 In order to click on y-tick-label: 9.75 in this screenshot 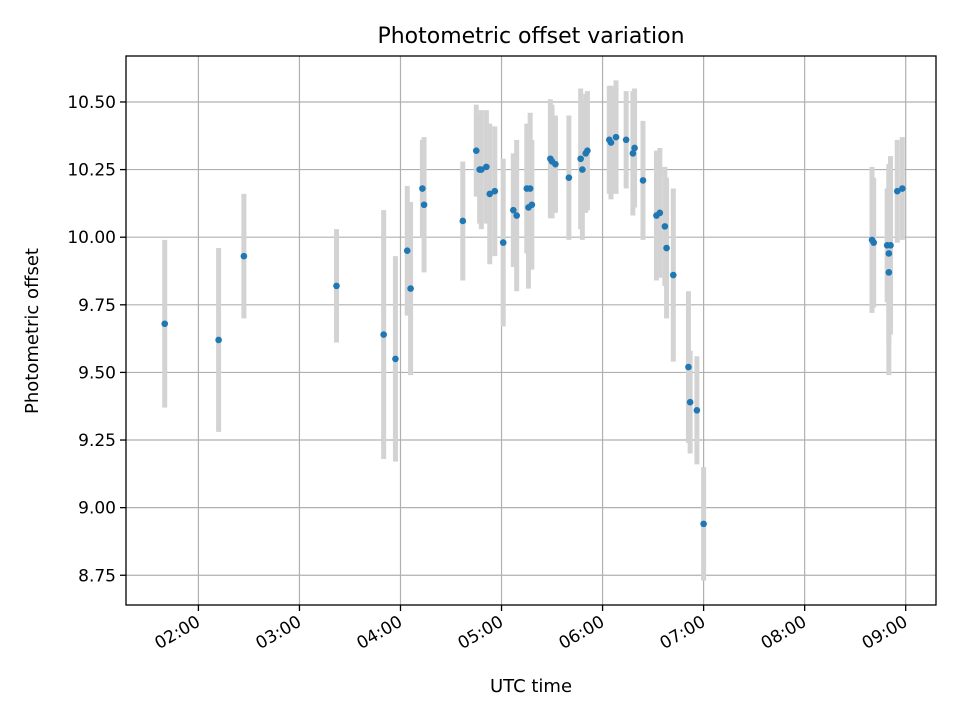, I will do `click(97, 306)`.